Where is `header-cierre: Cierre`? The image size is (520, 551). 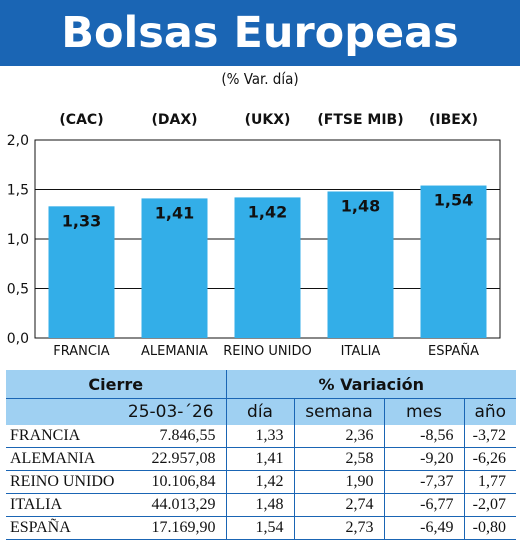
header-cierre: Cierre is located at coordinates (116, 384).